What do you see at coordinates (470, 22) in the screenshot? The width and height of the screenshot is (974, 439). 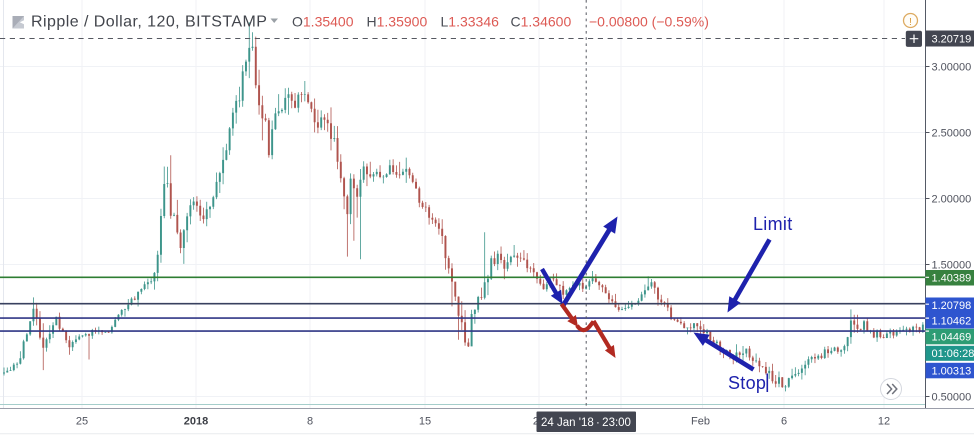 I see `svg-text: L1.33346` at bounding box center [470, 22].